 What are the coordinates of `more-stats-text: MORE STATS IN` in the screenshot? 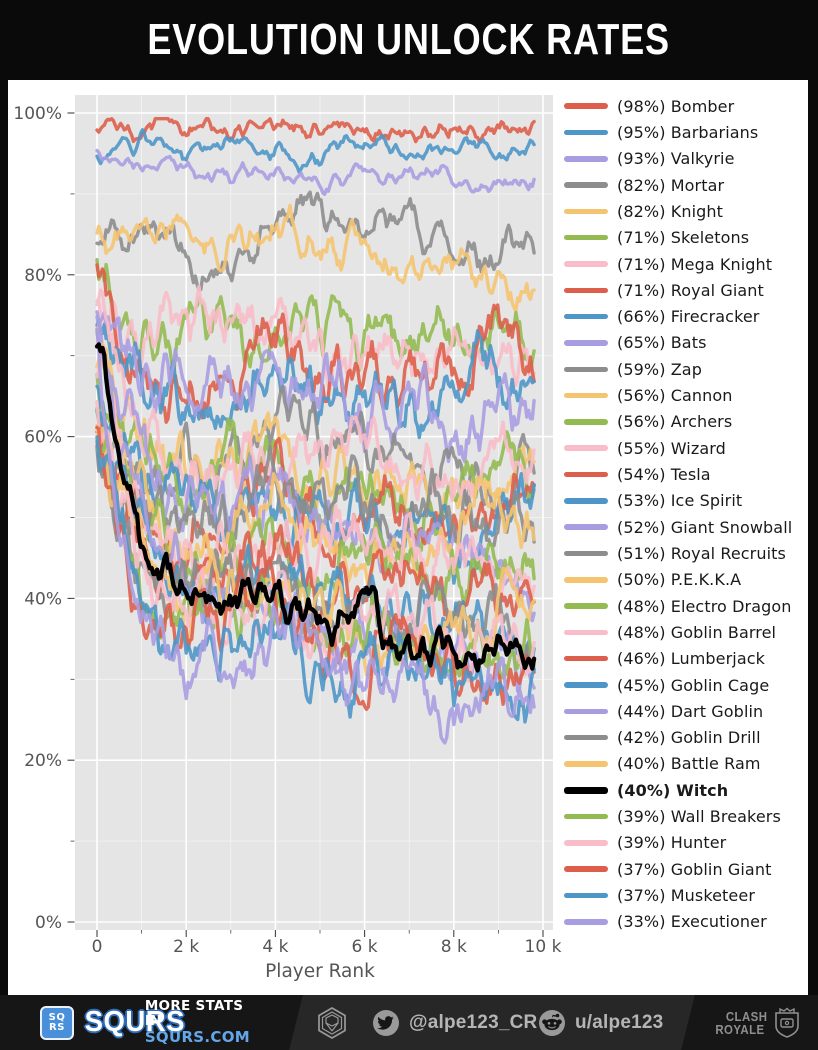 It's located at (194, 1014).